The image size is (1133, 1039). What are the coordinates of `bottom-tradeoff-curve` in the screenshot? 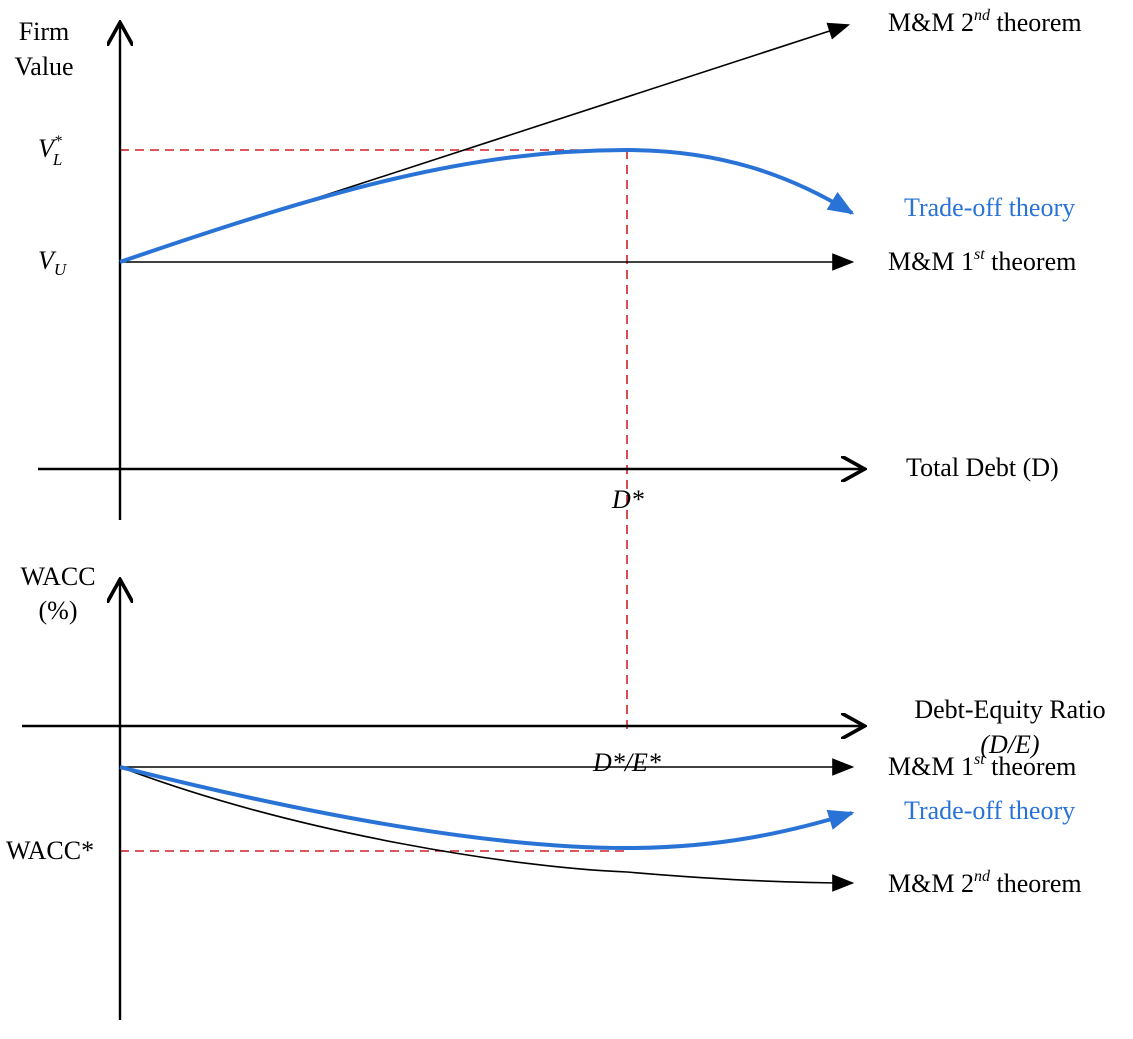 It's located at (487, 808).